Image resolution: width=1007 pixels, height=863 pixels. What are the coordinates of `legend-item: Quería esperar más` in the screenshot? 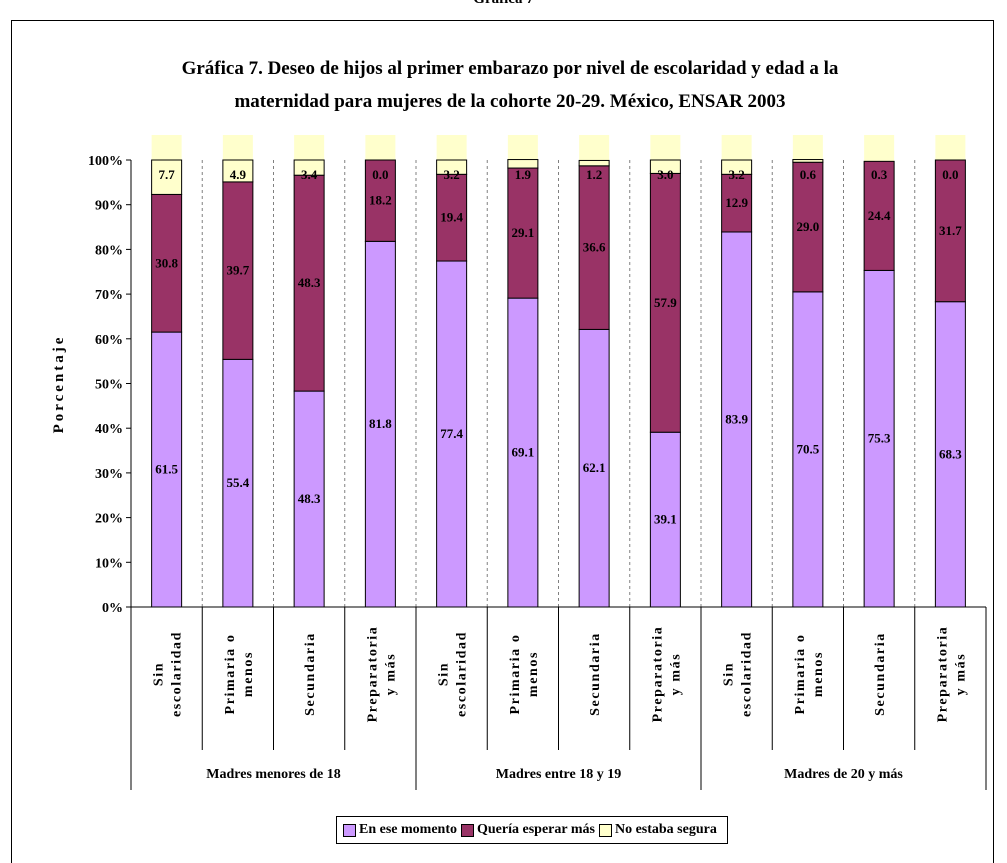 It's located at (528, 830).